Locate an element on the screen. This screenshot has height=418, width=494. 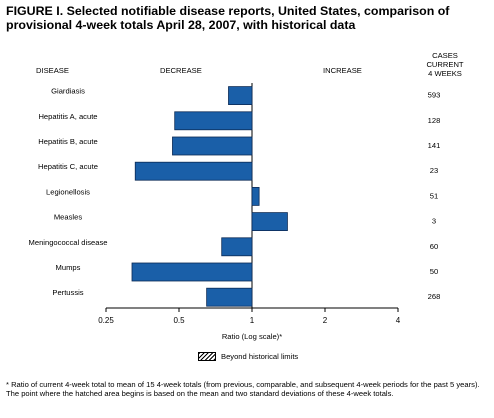
cases-count: 128 is located at coordinates (434, 120).